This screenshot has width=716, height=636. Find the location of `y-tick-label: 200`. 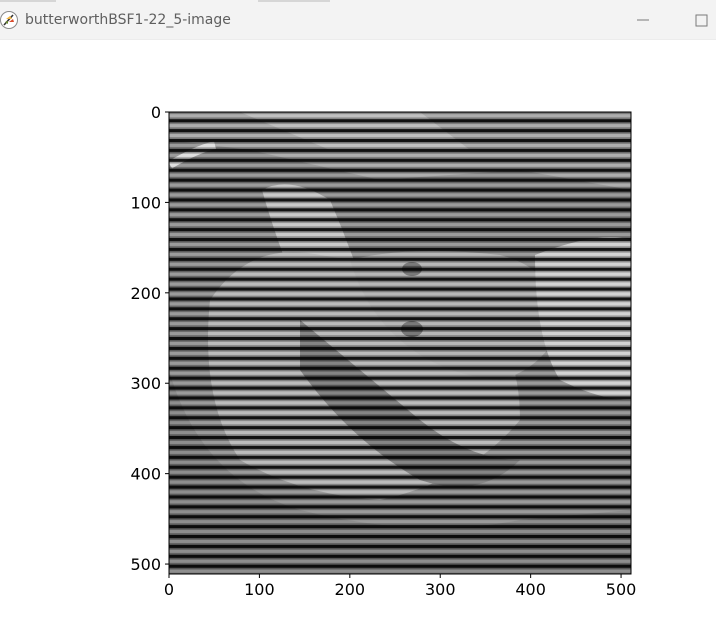

y-tick-label: 200 is located at coordinates (145, 293).